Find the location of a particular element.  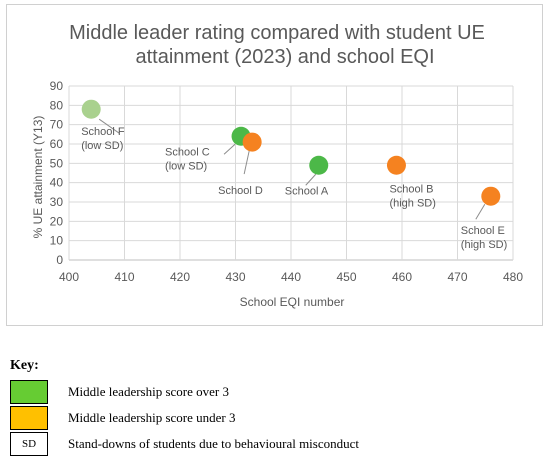

x-tick-label: 470 is located at coordinates (457, 277).